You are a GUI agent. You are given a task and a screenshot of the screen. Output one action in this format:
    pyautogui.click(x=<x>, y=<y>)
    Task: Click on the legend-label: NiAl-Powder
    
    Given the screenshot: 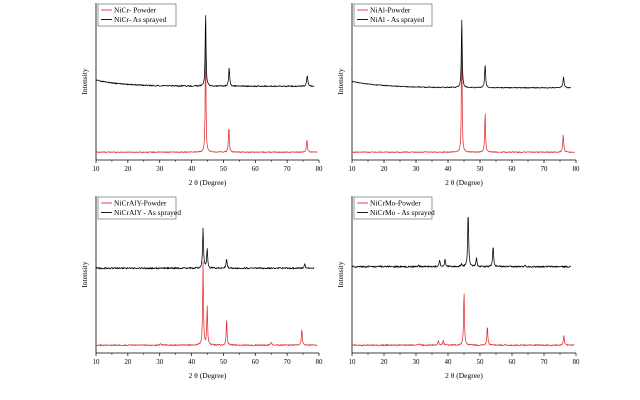 What is the action you would take?
    pyautogui.click(x=390, y=10)
    